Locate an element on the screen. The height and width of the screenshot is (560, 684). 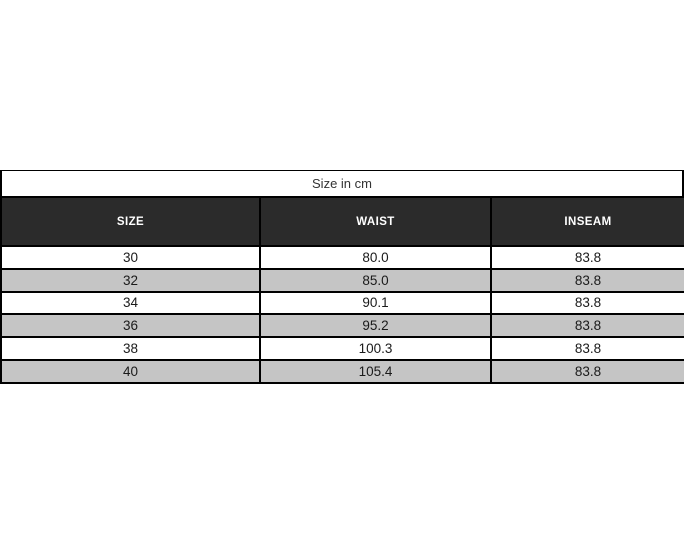
waist-cell: 80.0 is located at coordinates (375, 257).